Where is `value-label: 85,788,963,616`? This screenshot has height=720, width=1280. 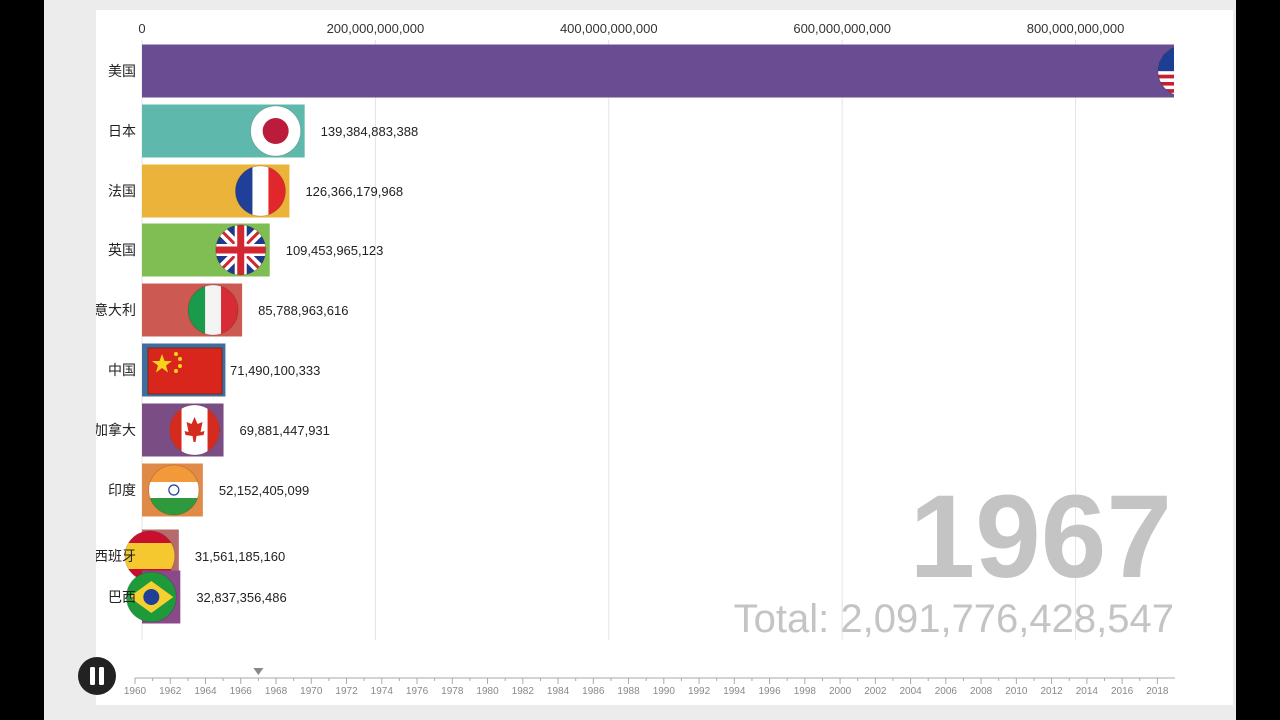 value-label: 85,788,963,616 is located at coordinates (303, 310).